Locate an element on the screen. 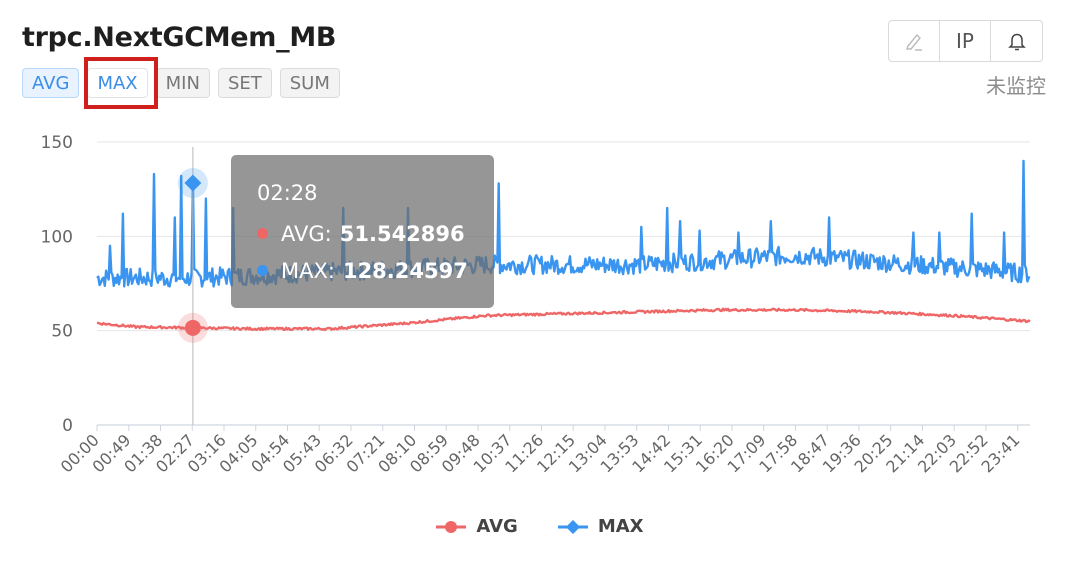 This screenshot has width=1080, height=572. tab-avg: AVG is located at coordinates (51, 83).